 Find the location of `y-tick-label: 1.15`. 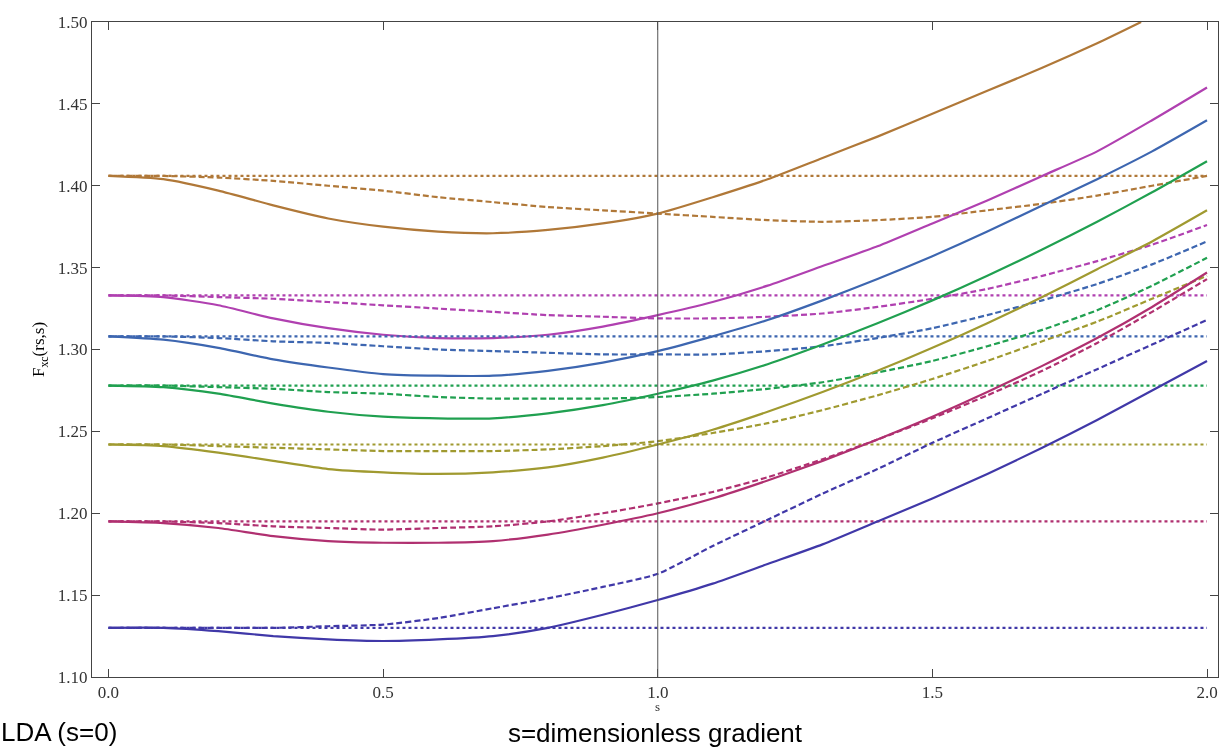

y-tick-label: 1.15 is located at coordinates (72, 596).